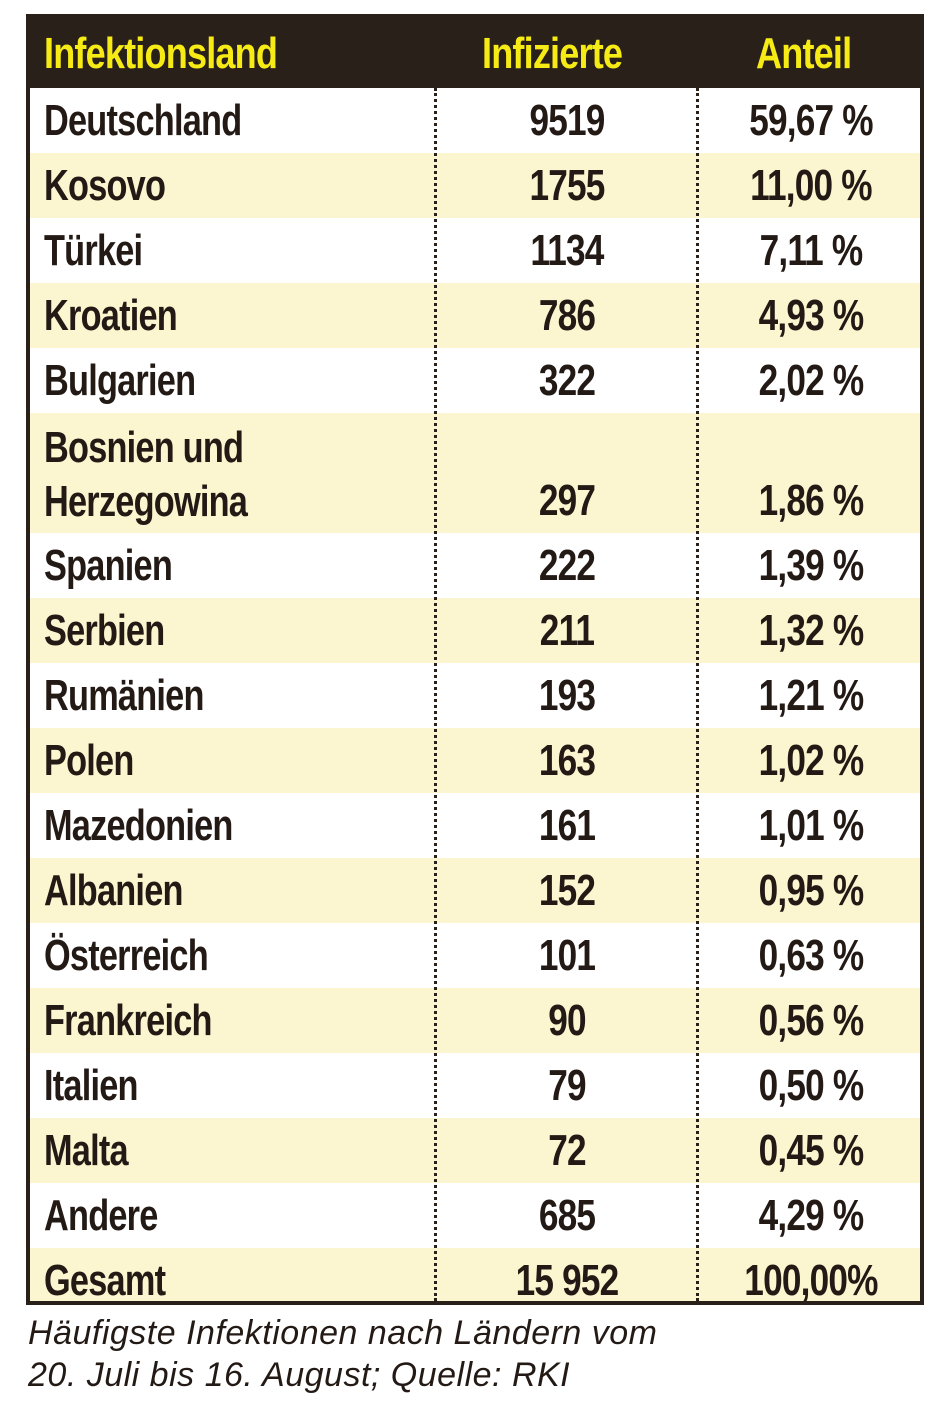  What do you see at coordinates (567, 120) in the screenshot?
I see `cell-infected: 9519` at bounding box center [567, 120].